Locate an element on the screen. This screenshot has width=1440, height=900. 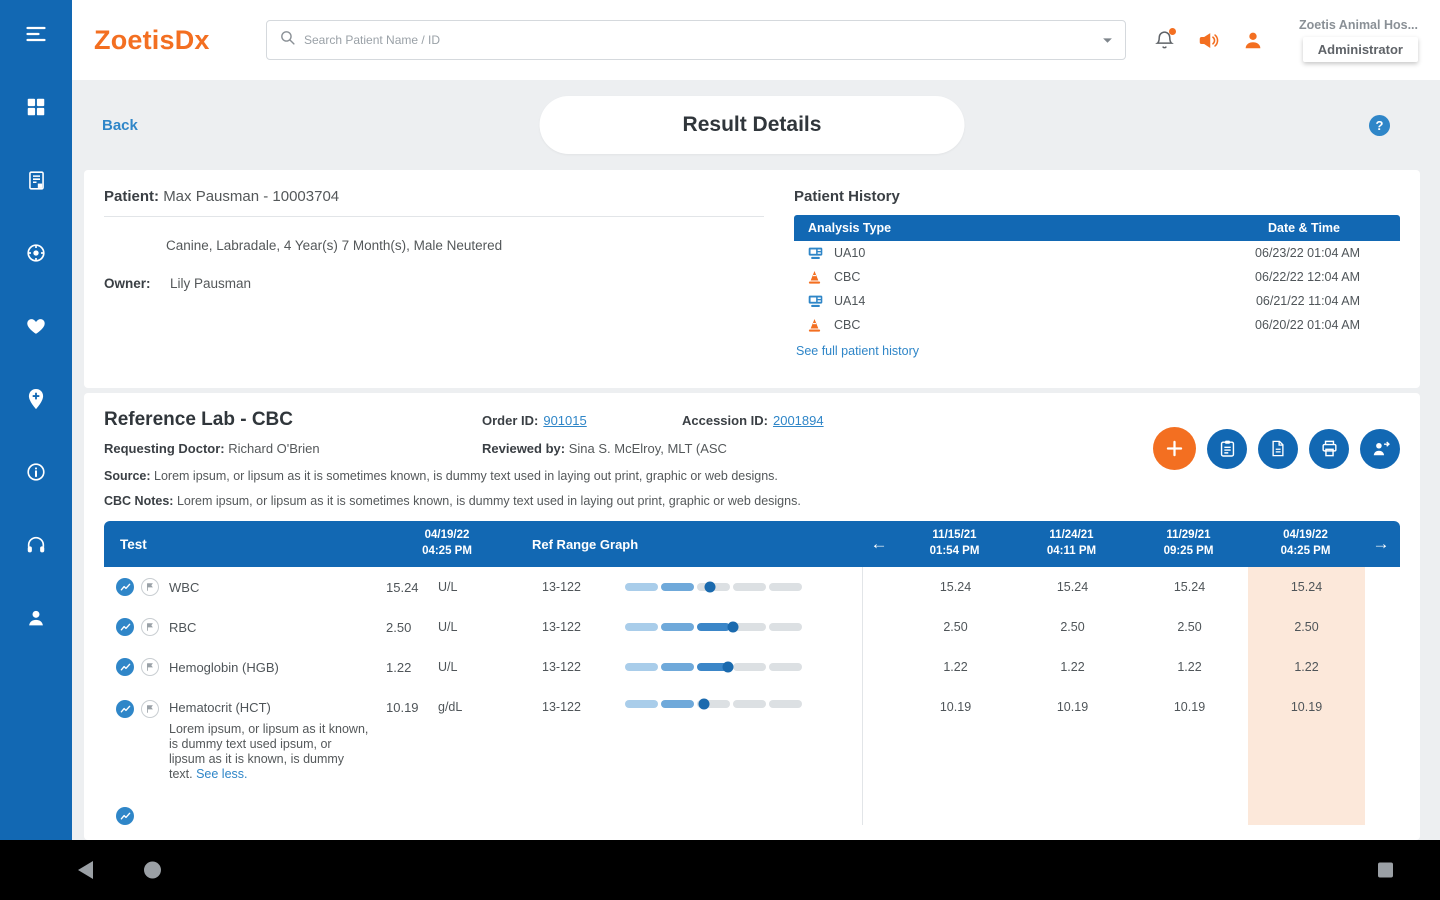
sidebar is located at coordinates (36, 420).